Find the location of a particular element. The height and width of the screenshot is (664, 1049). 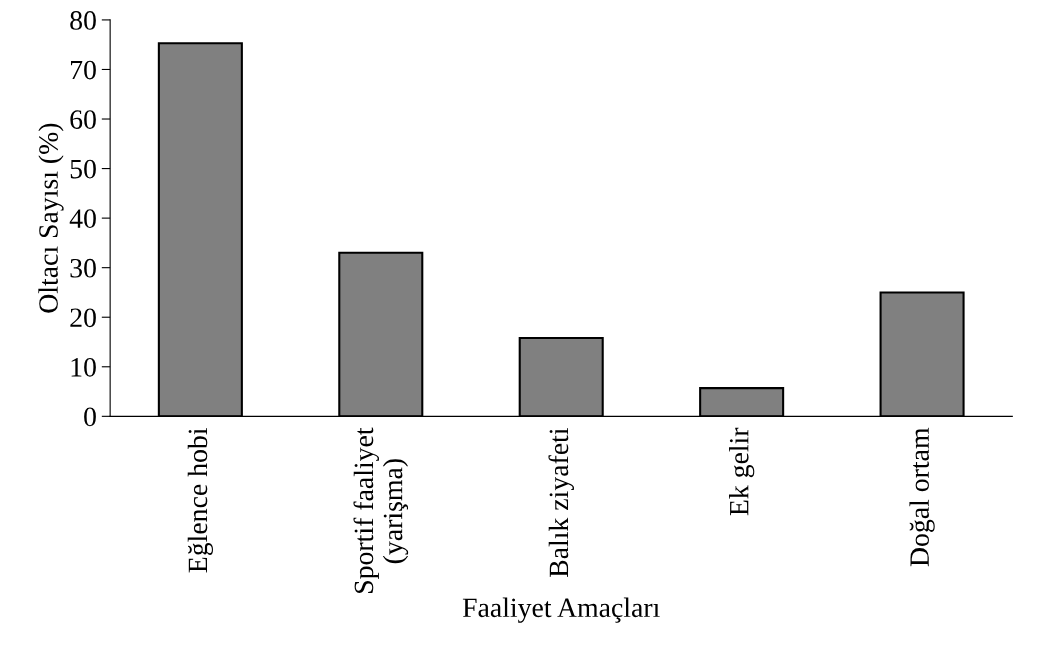

y-tick-label: 30 is located at coordinates (83, 268).